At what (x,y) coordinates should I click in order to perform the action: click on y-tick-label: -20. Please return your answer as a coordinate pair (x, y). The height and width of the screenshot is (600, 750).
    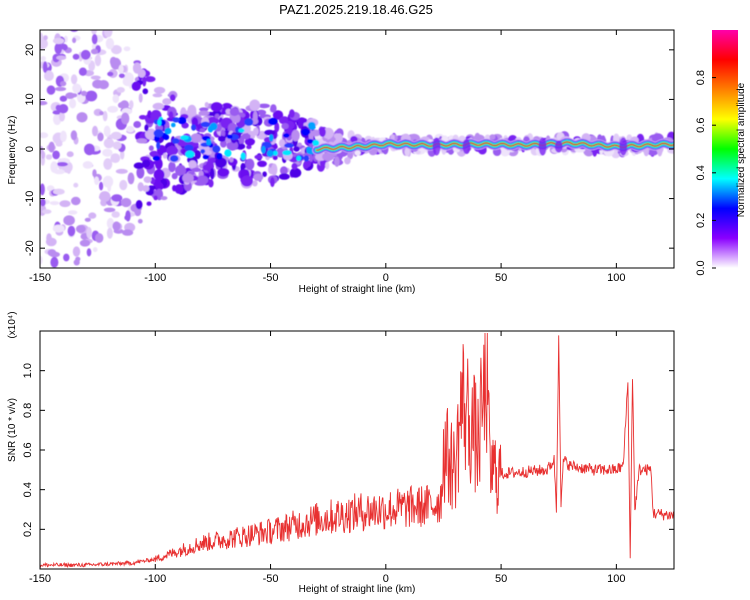
    Looking at the image, I should click on (30, 248).